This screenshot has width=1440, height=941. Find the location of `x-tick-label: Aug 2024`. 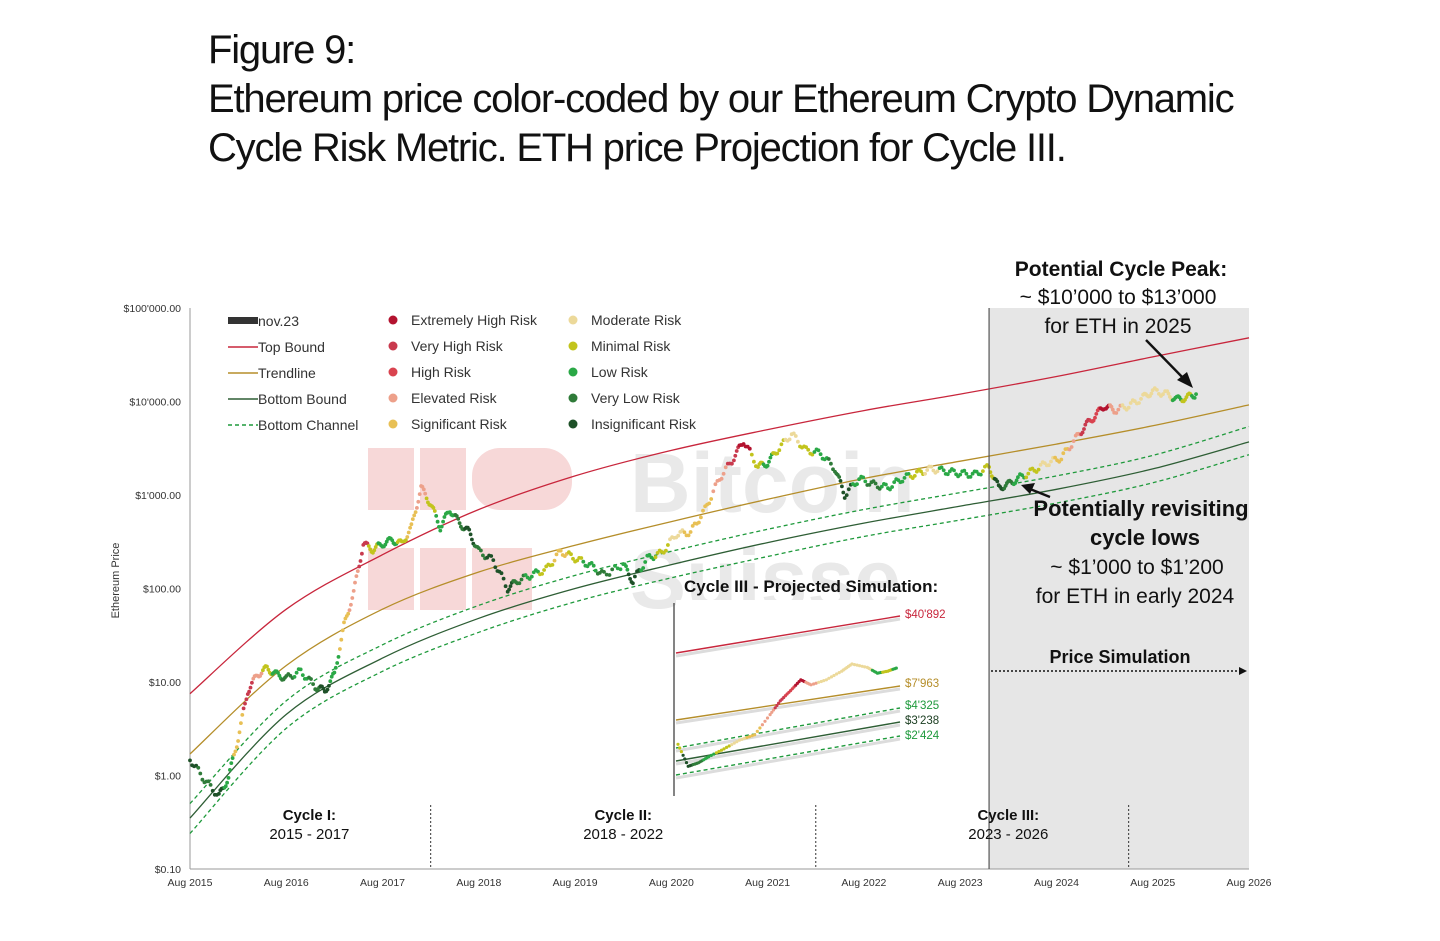

x-tick-label: Aug 2024 is located at coordinates (1056, 883).